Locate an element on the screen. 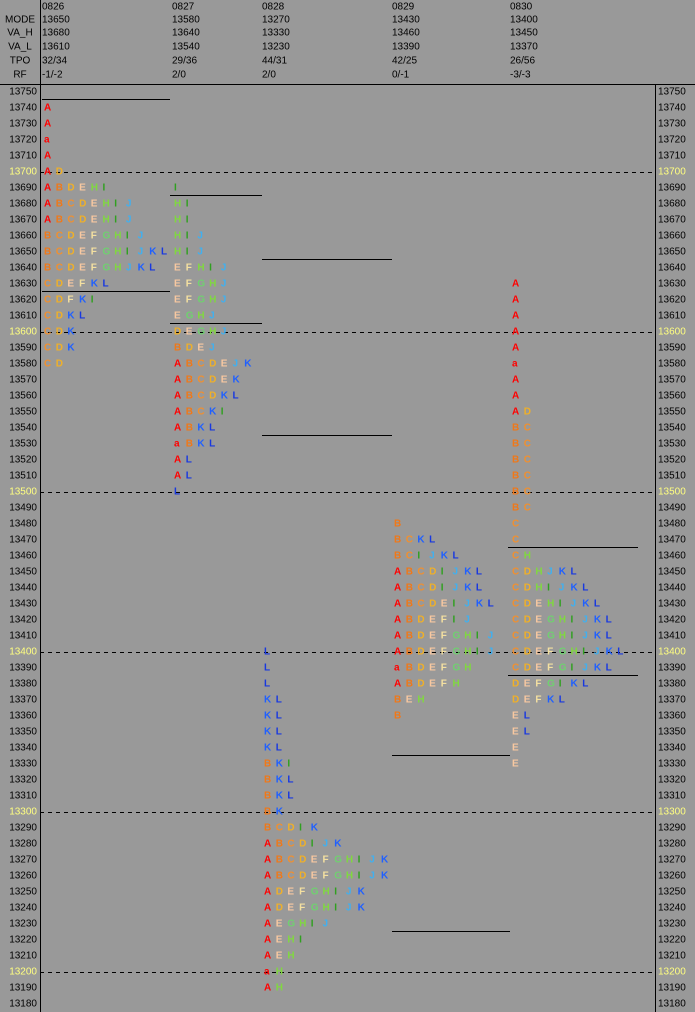 This screenshot has height=1012, width=695. price-label: 13310 is located at coordinates (23, 796).